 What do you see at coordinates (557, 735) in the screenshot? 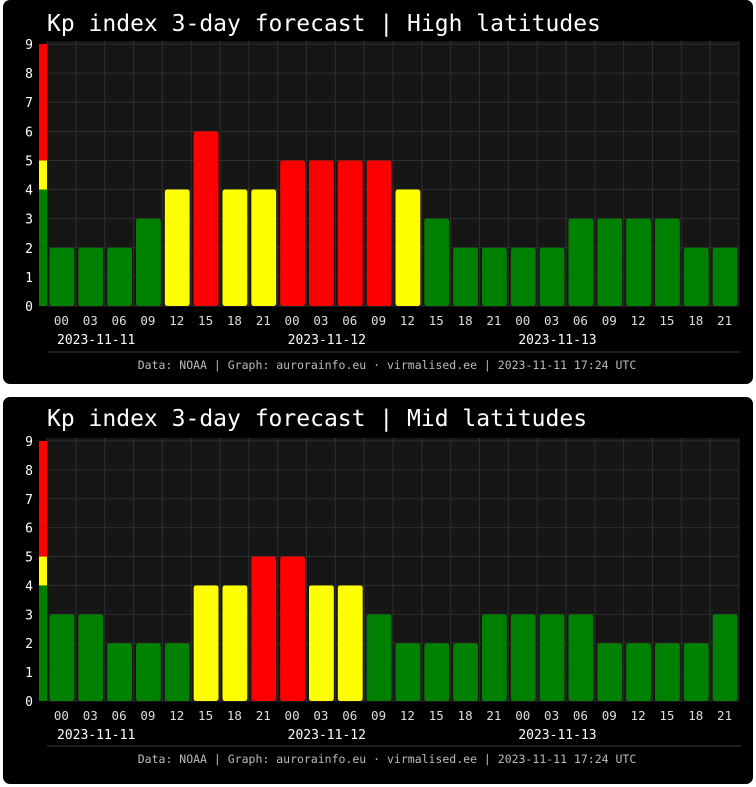
I see `date-label: 2023-11-13` at bounding box center [557, 735].